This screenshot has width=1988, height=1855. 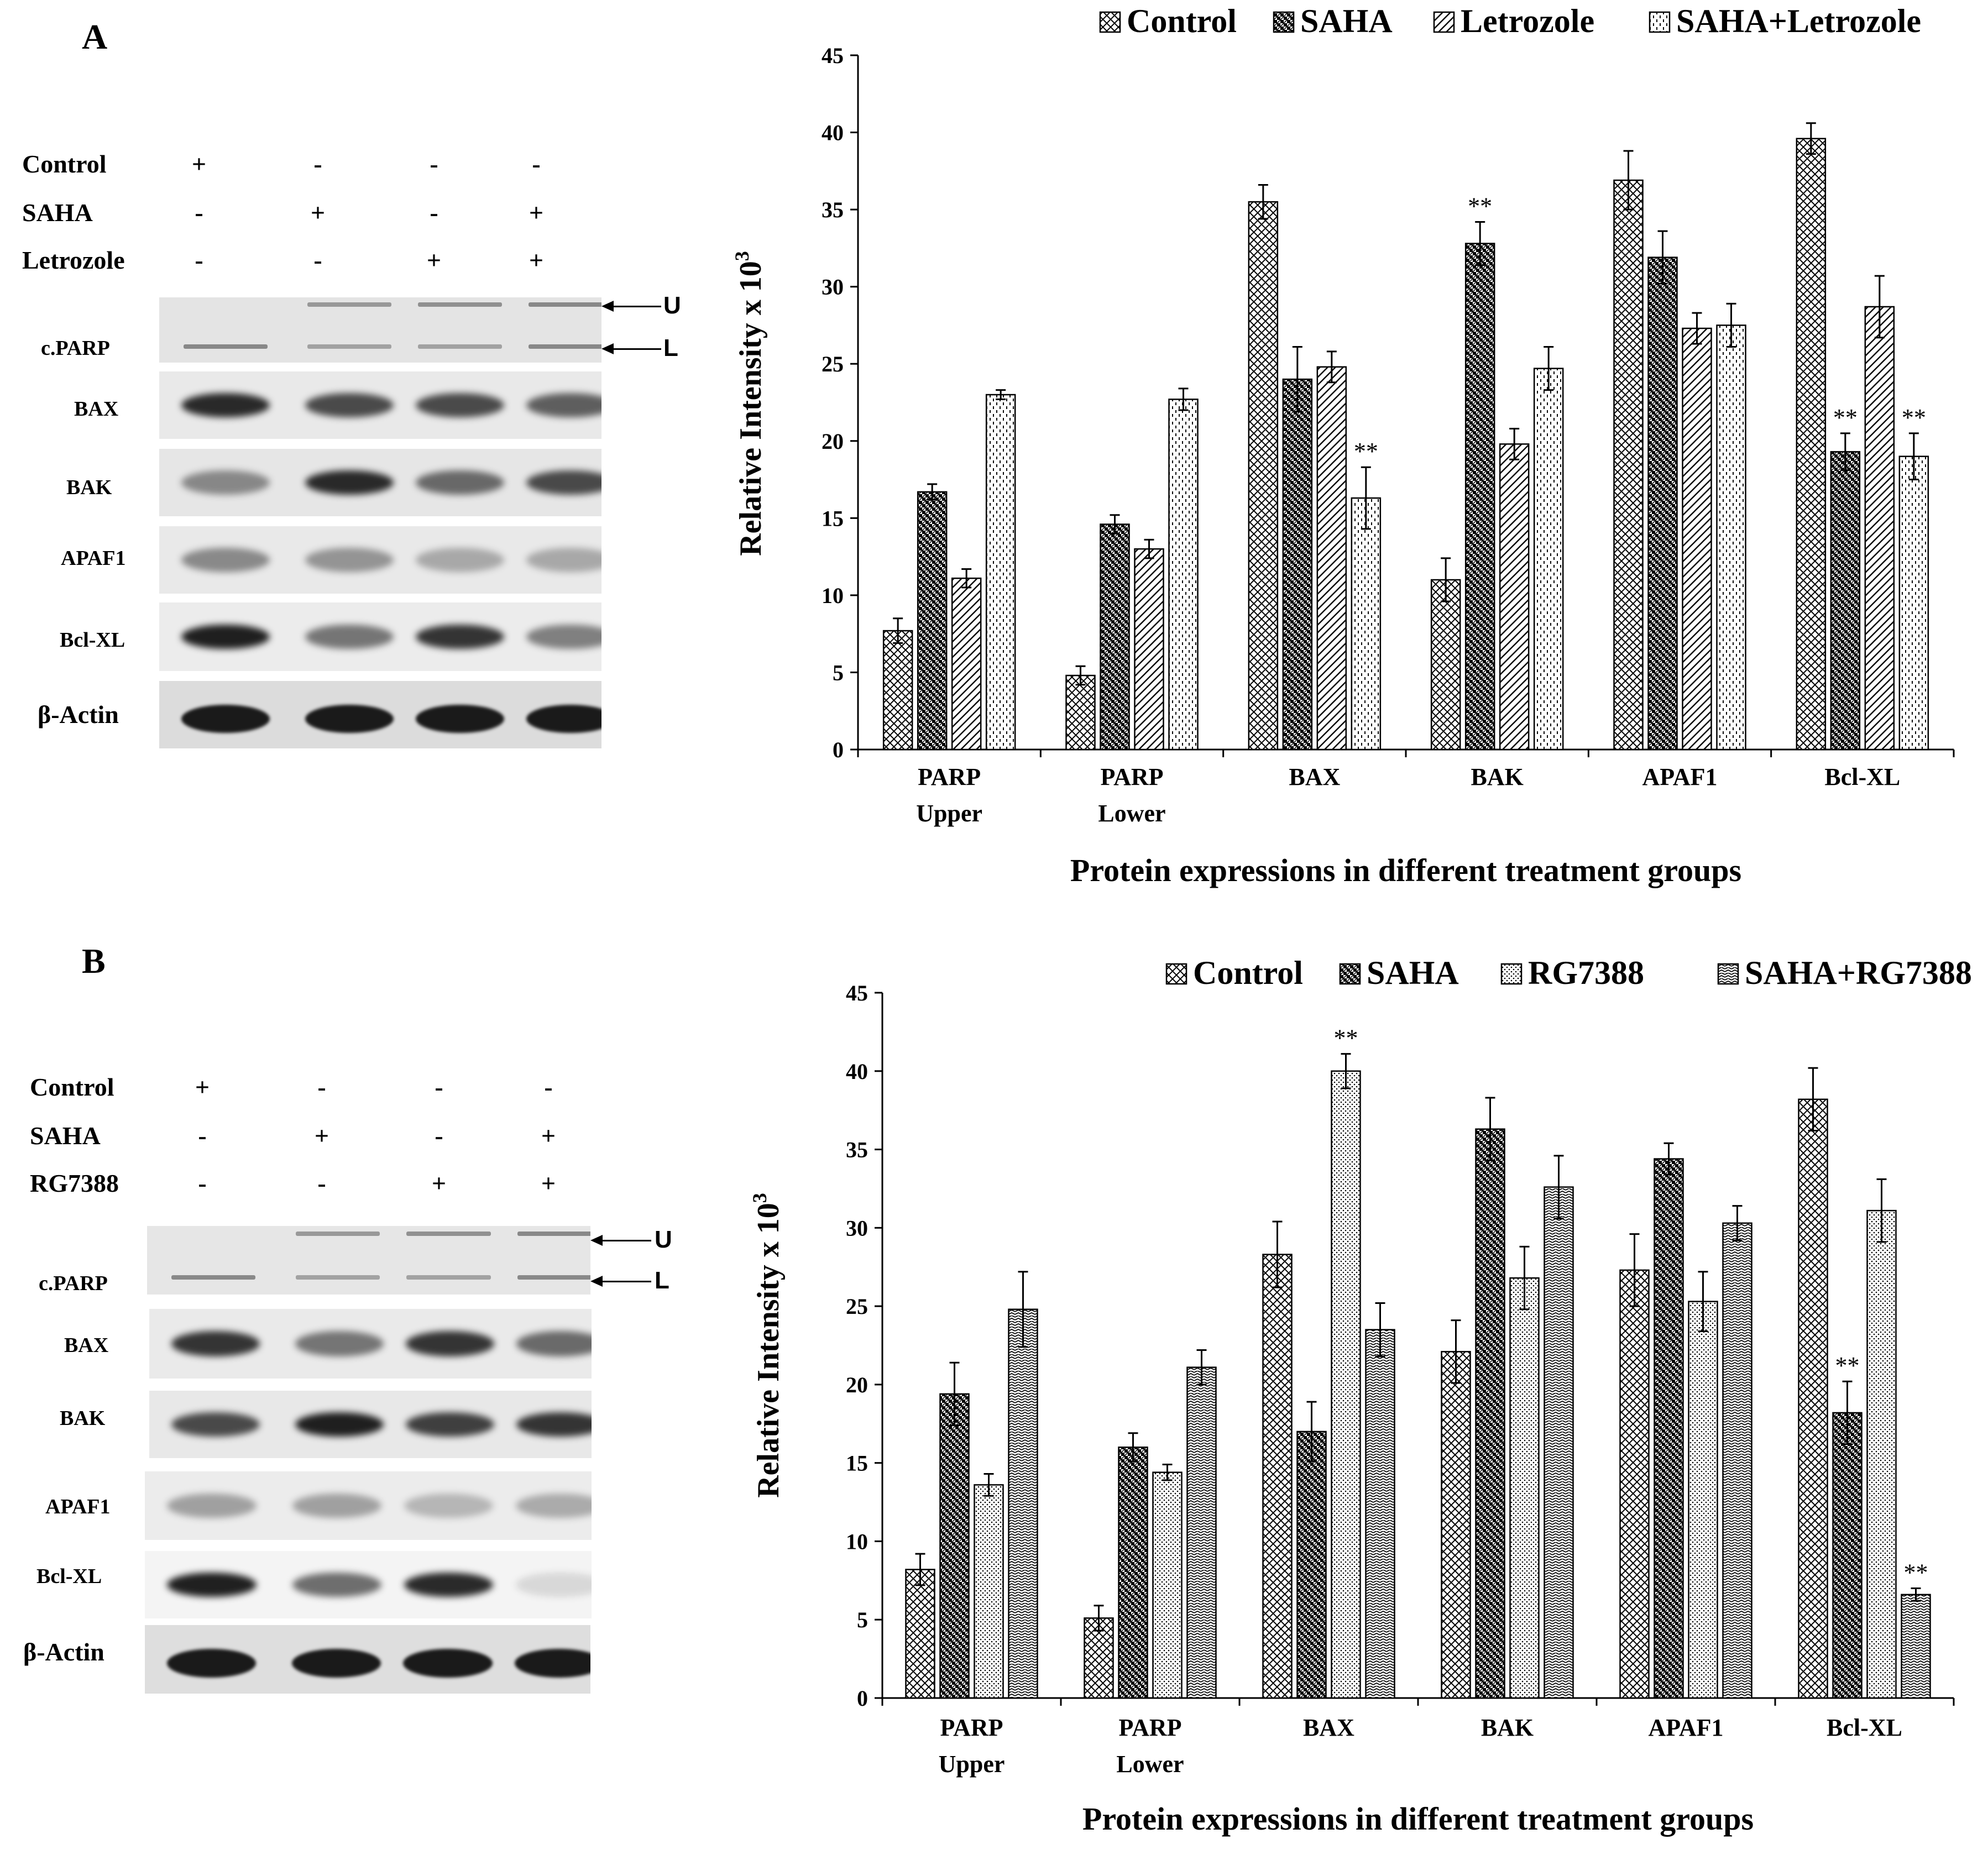 I want to click on bar-saha-rg7388, so click(x=1202, y=1532).